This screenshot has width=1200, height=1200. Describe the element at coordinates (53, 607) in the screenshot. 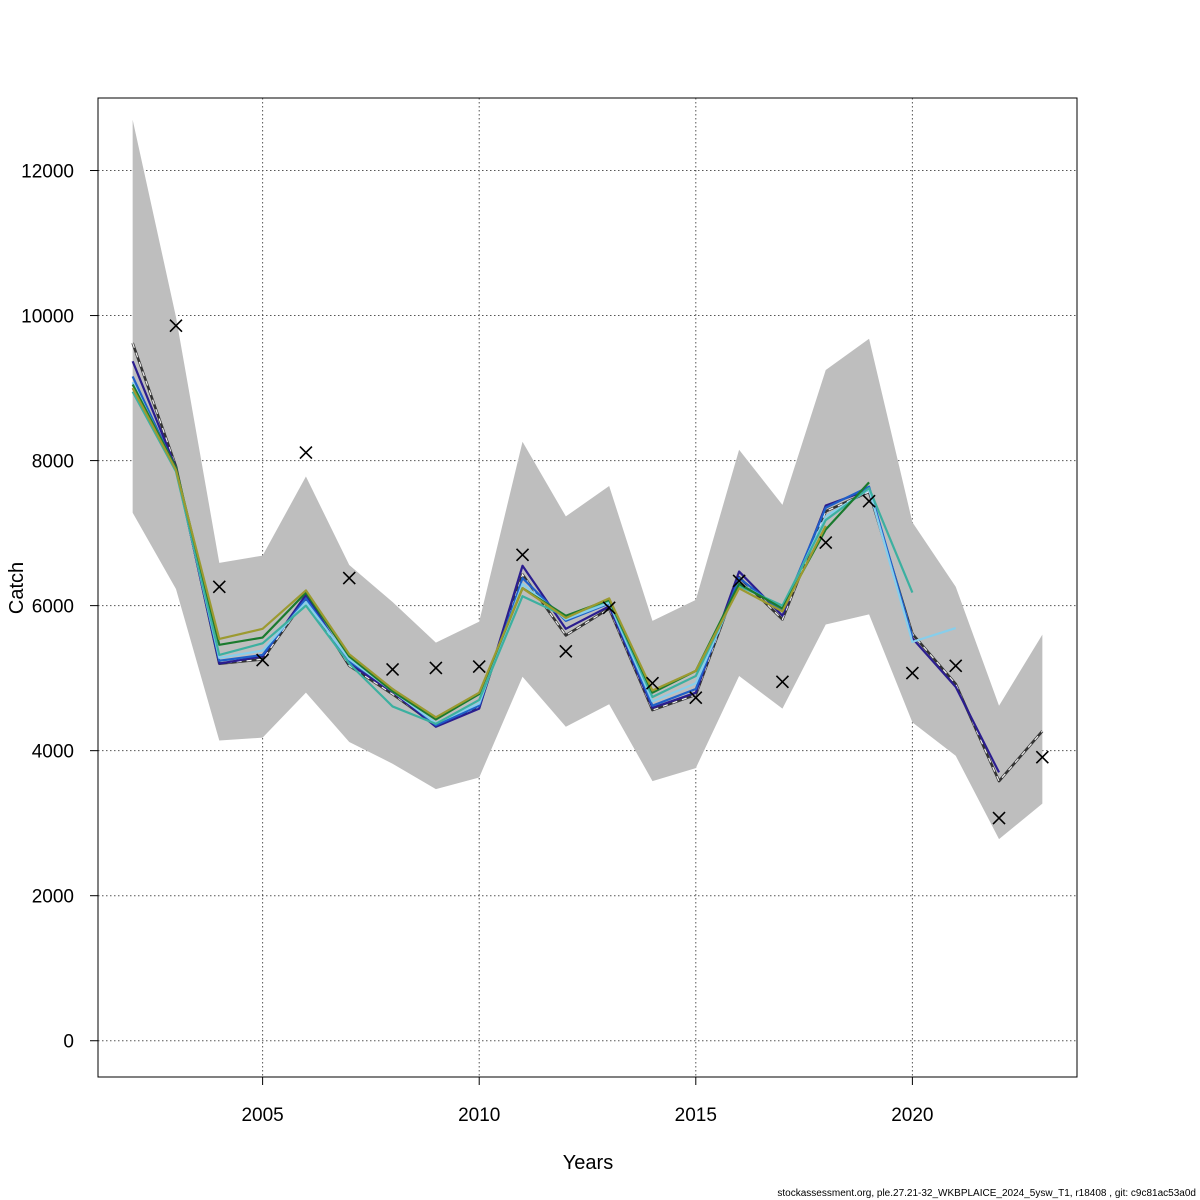

I see `y-tick-label: 6000` at that location.